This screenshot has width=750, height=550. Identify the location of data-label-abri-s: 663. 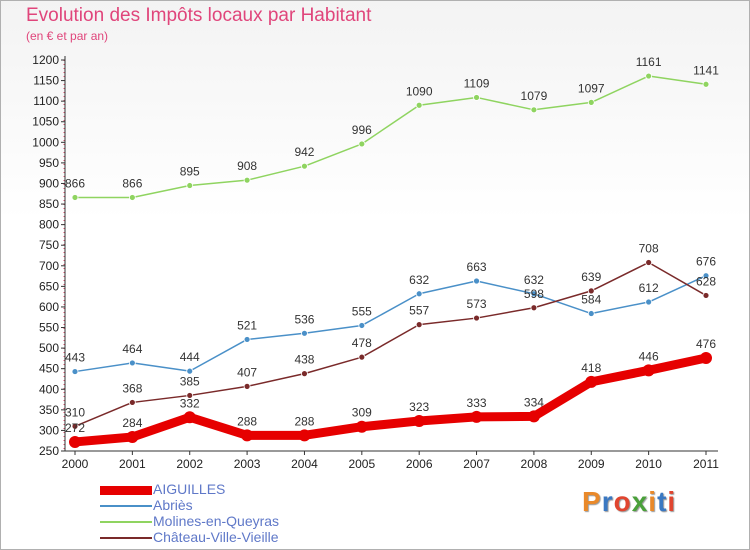
(477, 267).